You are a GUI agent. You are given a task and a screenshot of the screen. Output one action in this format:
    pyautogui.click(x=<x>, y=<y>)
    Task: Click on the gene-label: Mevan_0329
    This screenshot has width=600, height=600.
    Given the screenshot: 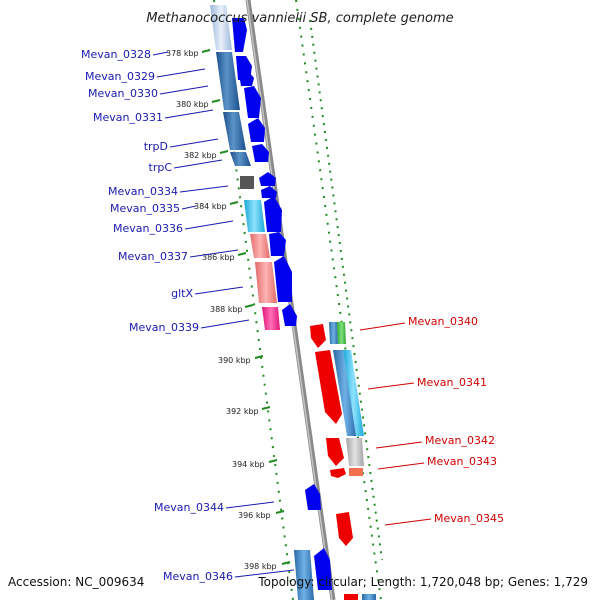 What is the action you would take?
    pyautogui.click(x=120, y=76)
    